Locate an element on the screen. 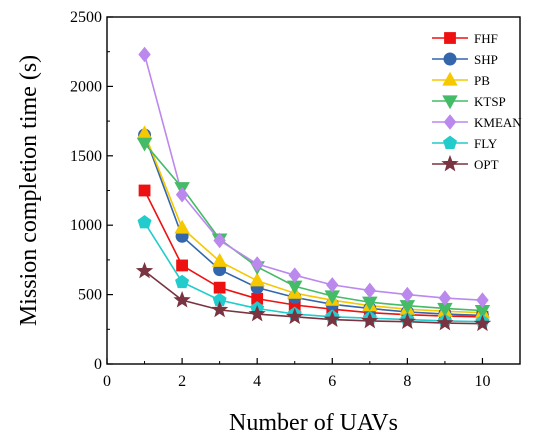 Image resolution: width=550 pixels, height=439 pixels. x-tick-label: 10 is located at coordinates (482, 381).